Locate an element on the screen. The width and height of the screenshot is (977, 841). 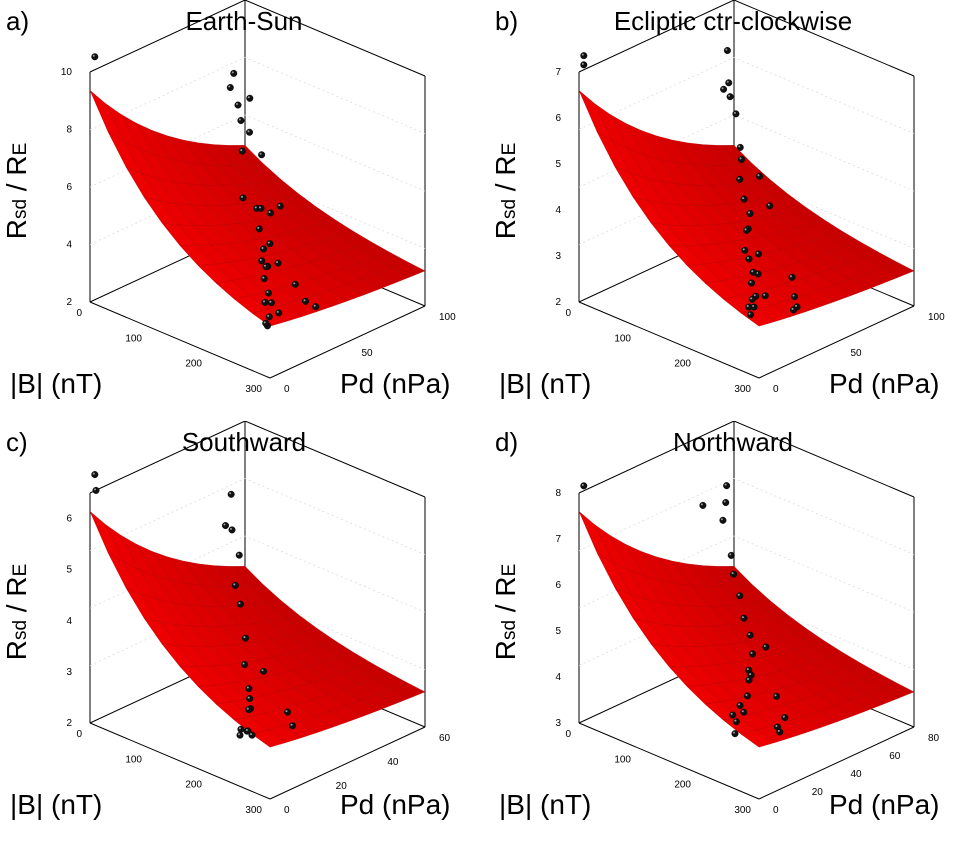
z-tick-label: 20 is located at coordinates (342, 786).